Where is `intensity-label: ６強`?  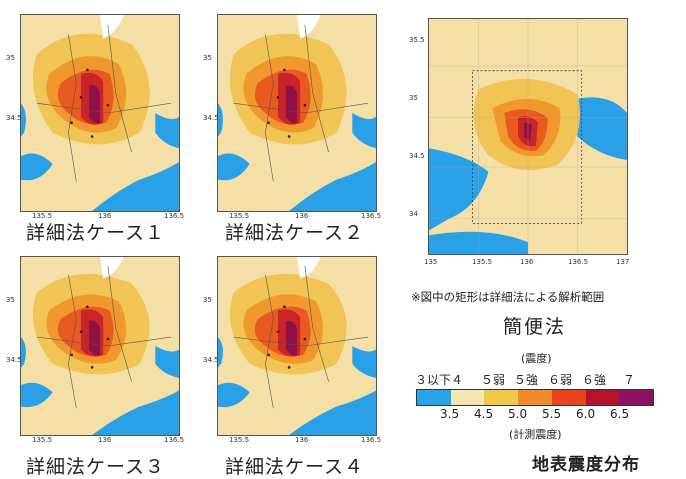
intensity-label: ６強 is located at coordinates (594, 380).